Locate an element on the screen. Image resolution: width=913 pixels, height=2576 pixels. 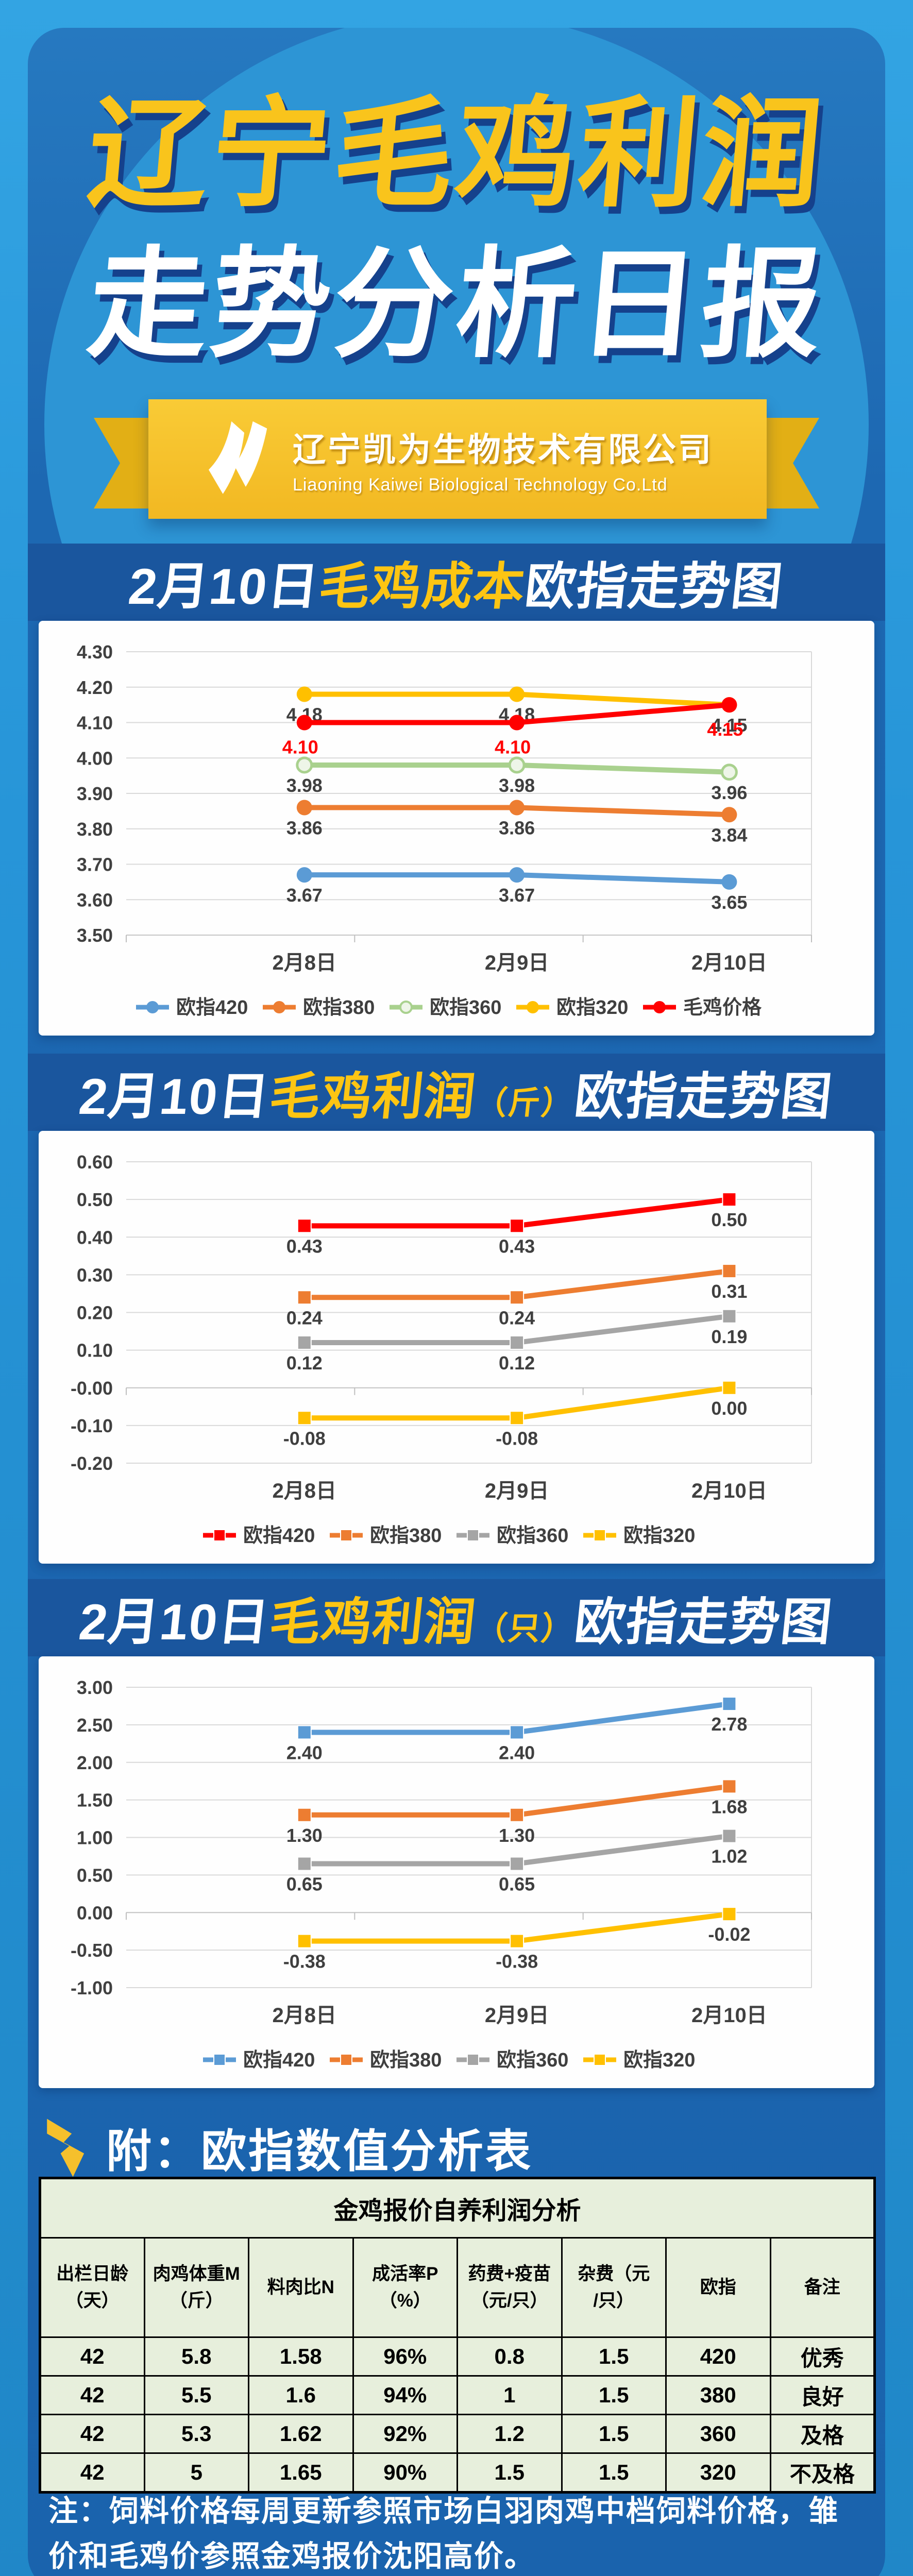
svg-text: 4.30 is located at coordinates (95, 652).